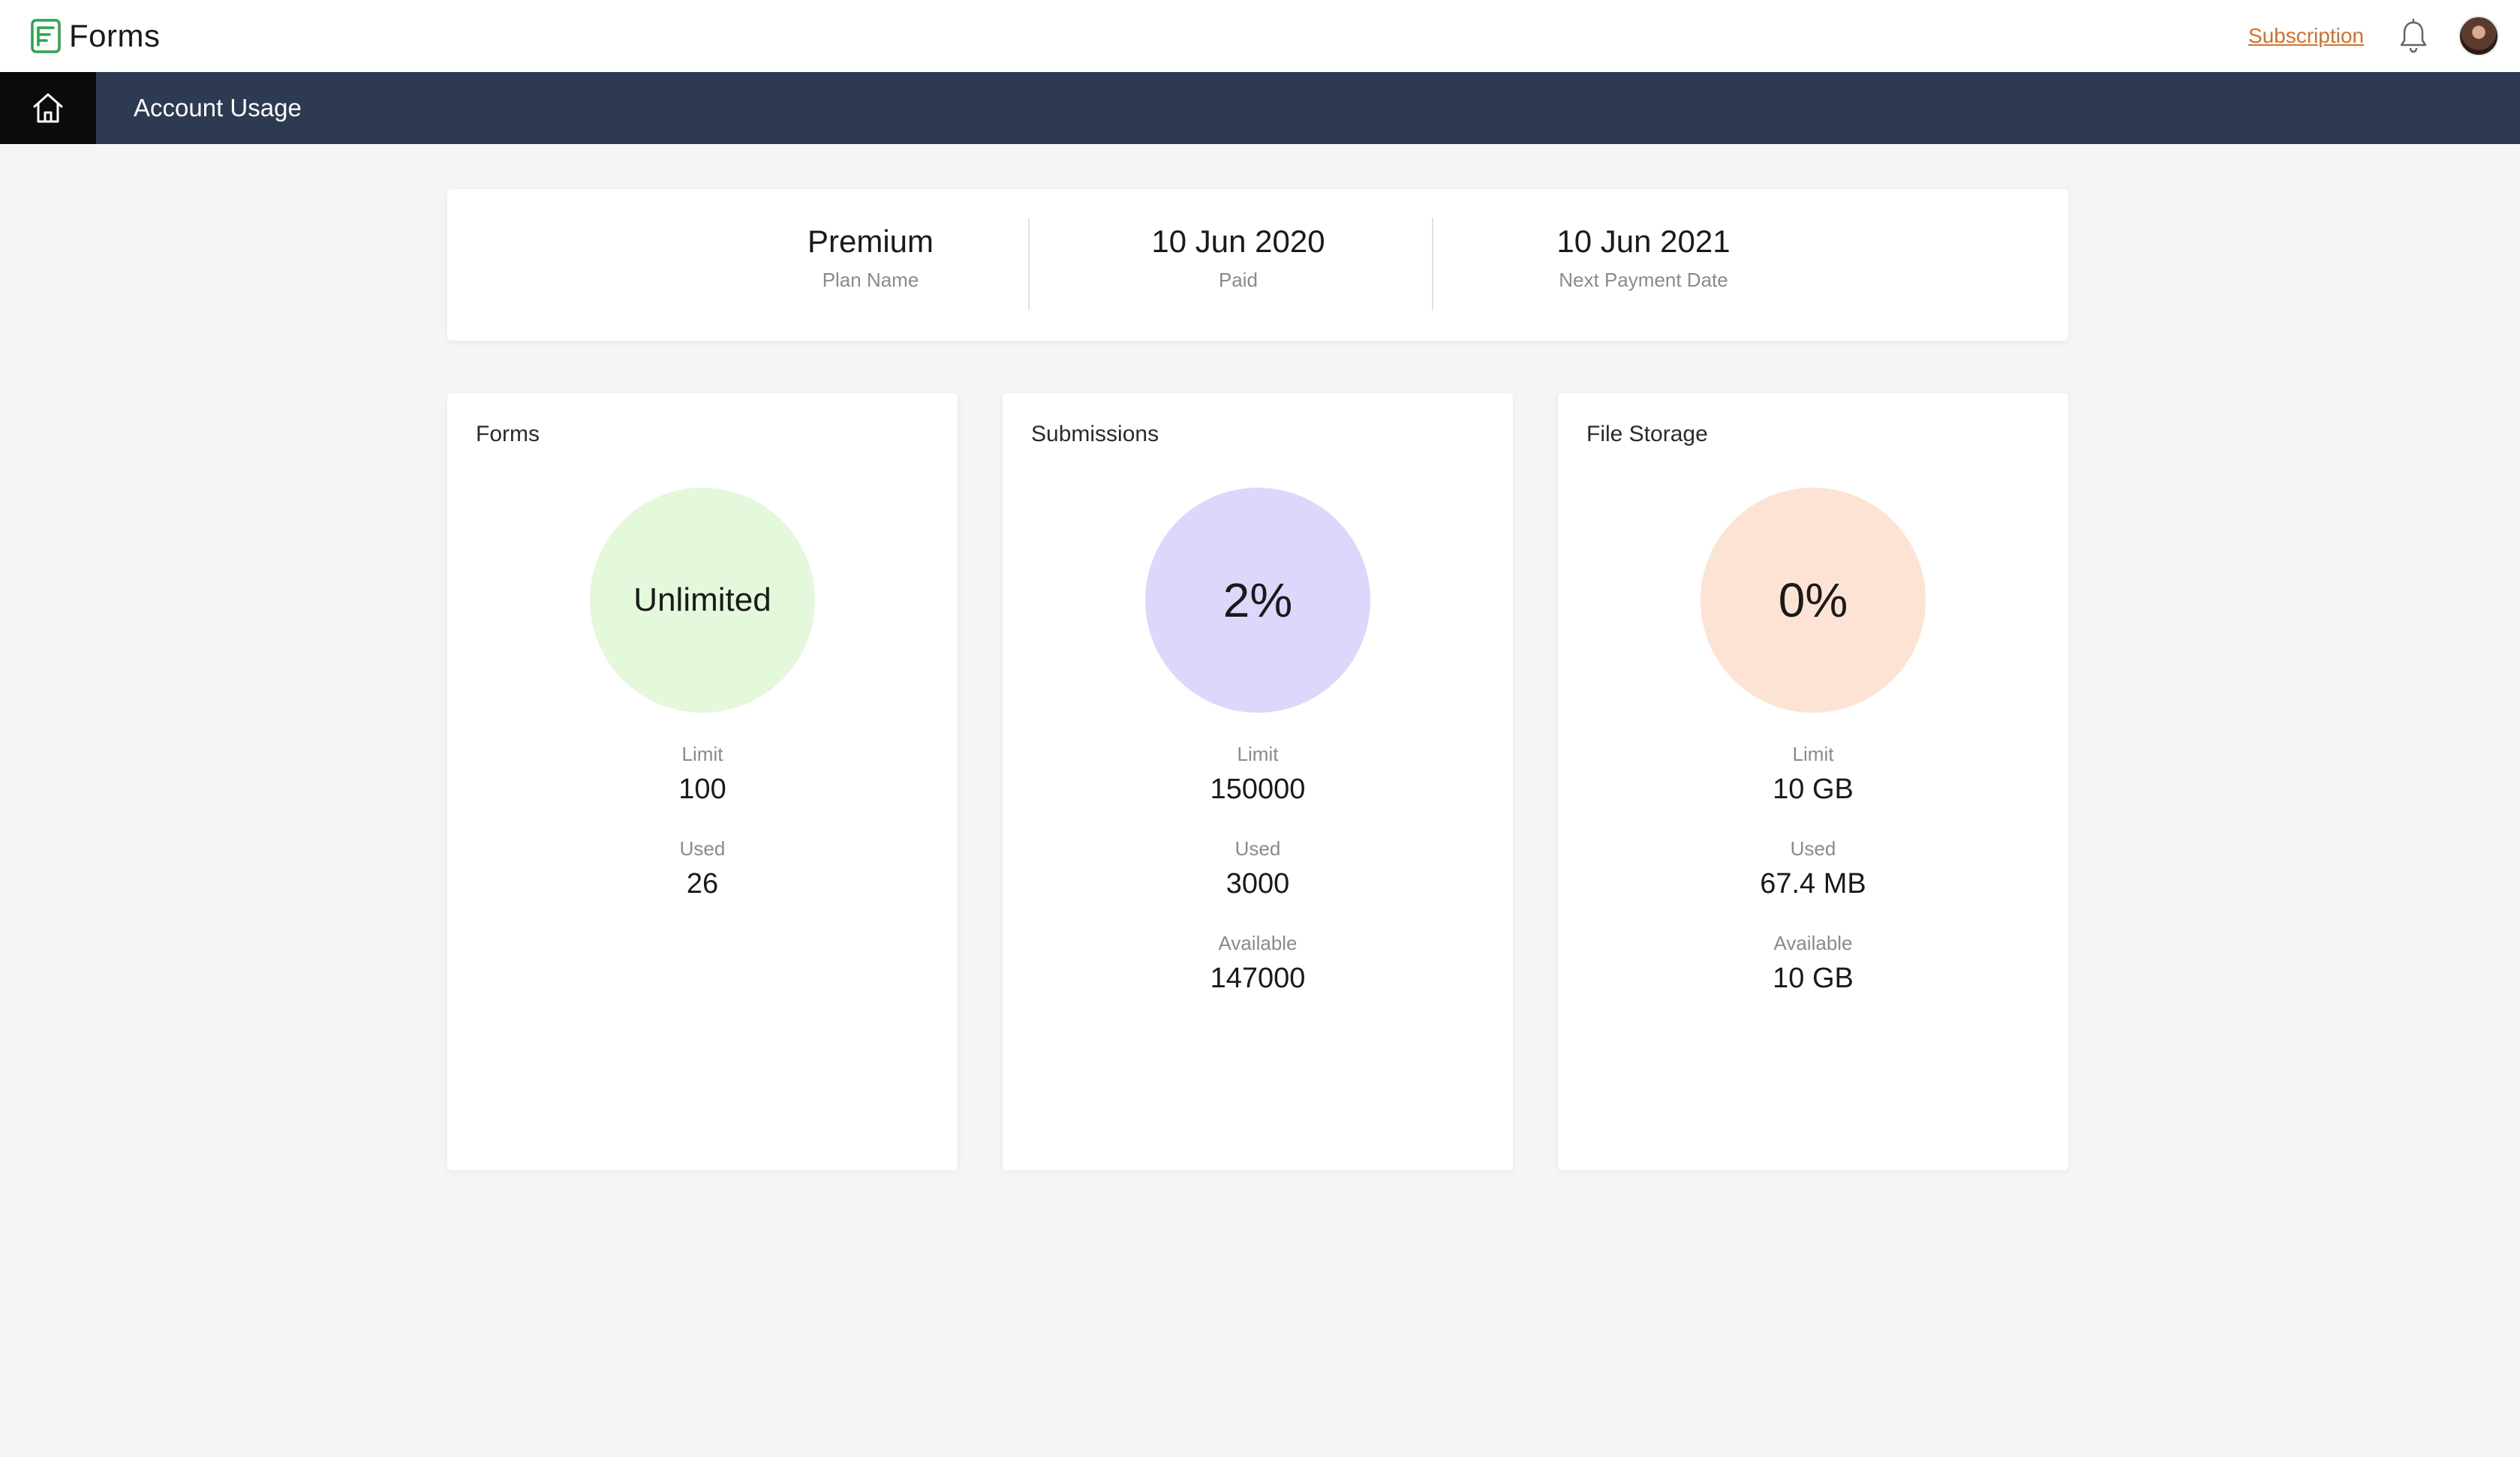 The height and width of the screenshot is (1457, 2520). I want to click on available-value: 10 GB, so click(1813, 978).